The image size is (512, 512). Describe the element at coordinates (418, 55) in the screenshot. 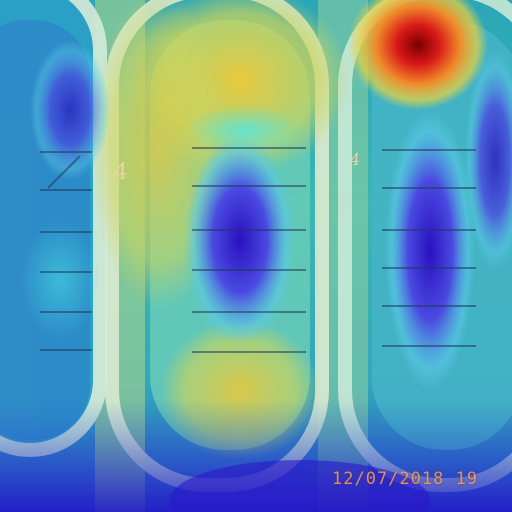

I see `hot-spot` at that location.